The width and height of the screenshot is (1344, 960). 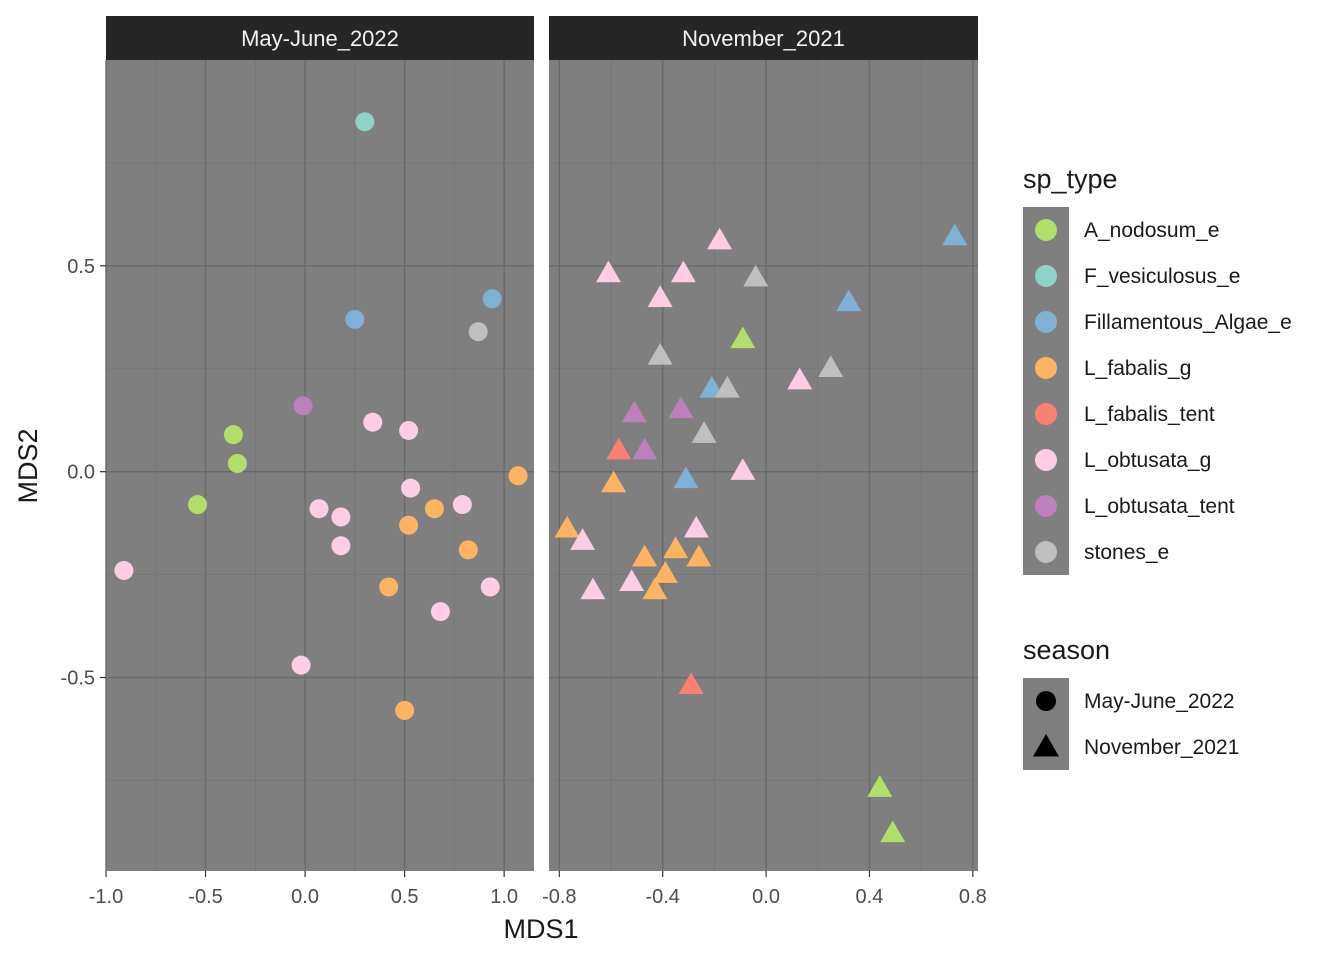 I want to click on x-tick-label: -1.0, so click(x=106, y=897).